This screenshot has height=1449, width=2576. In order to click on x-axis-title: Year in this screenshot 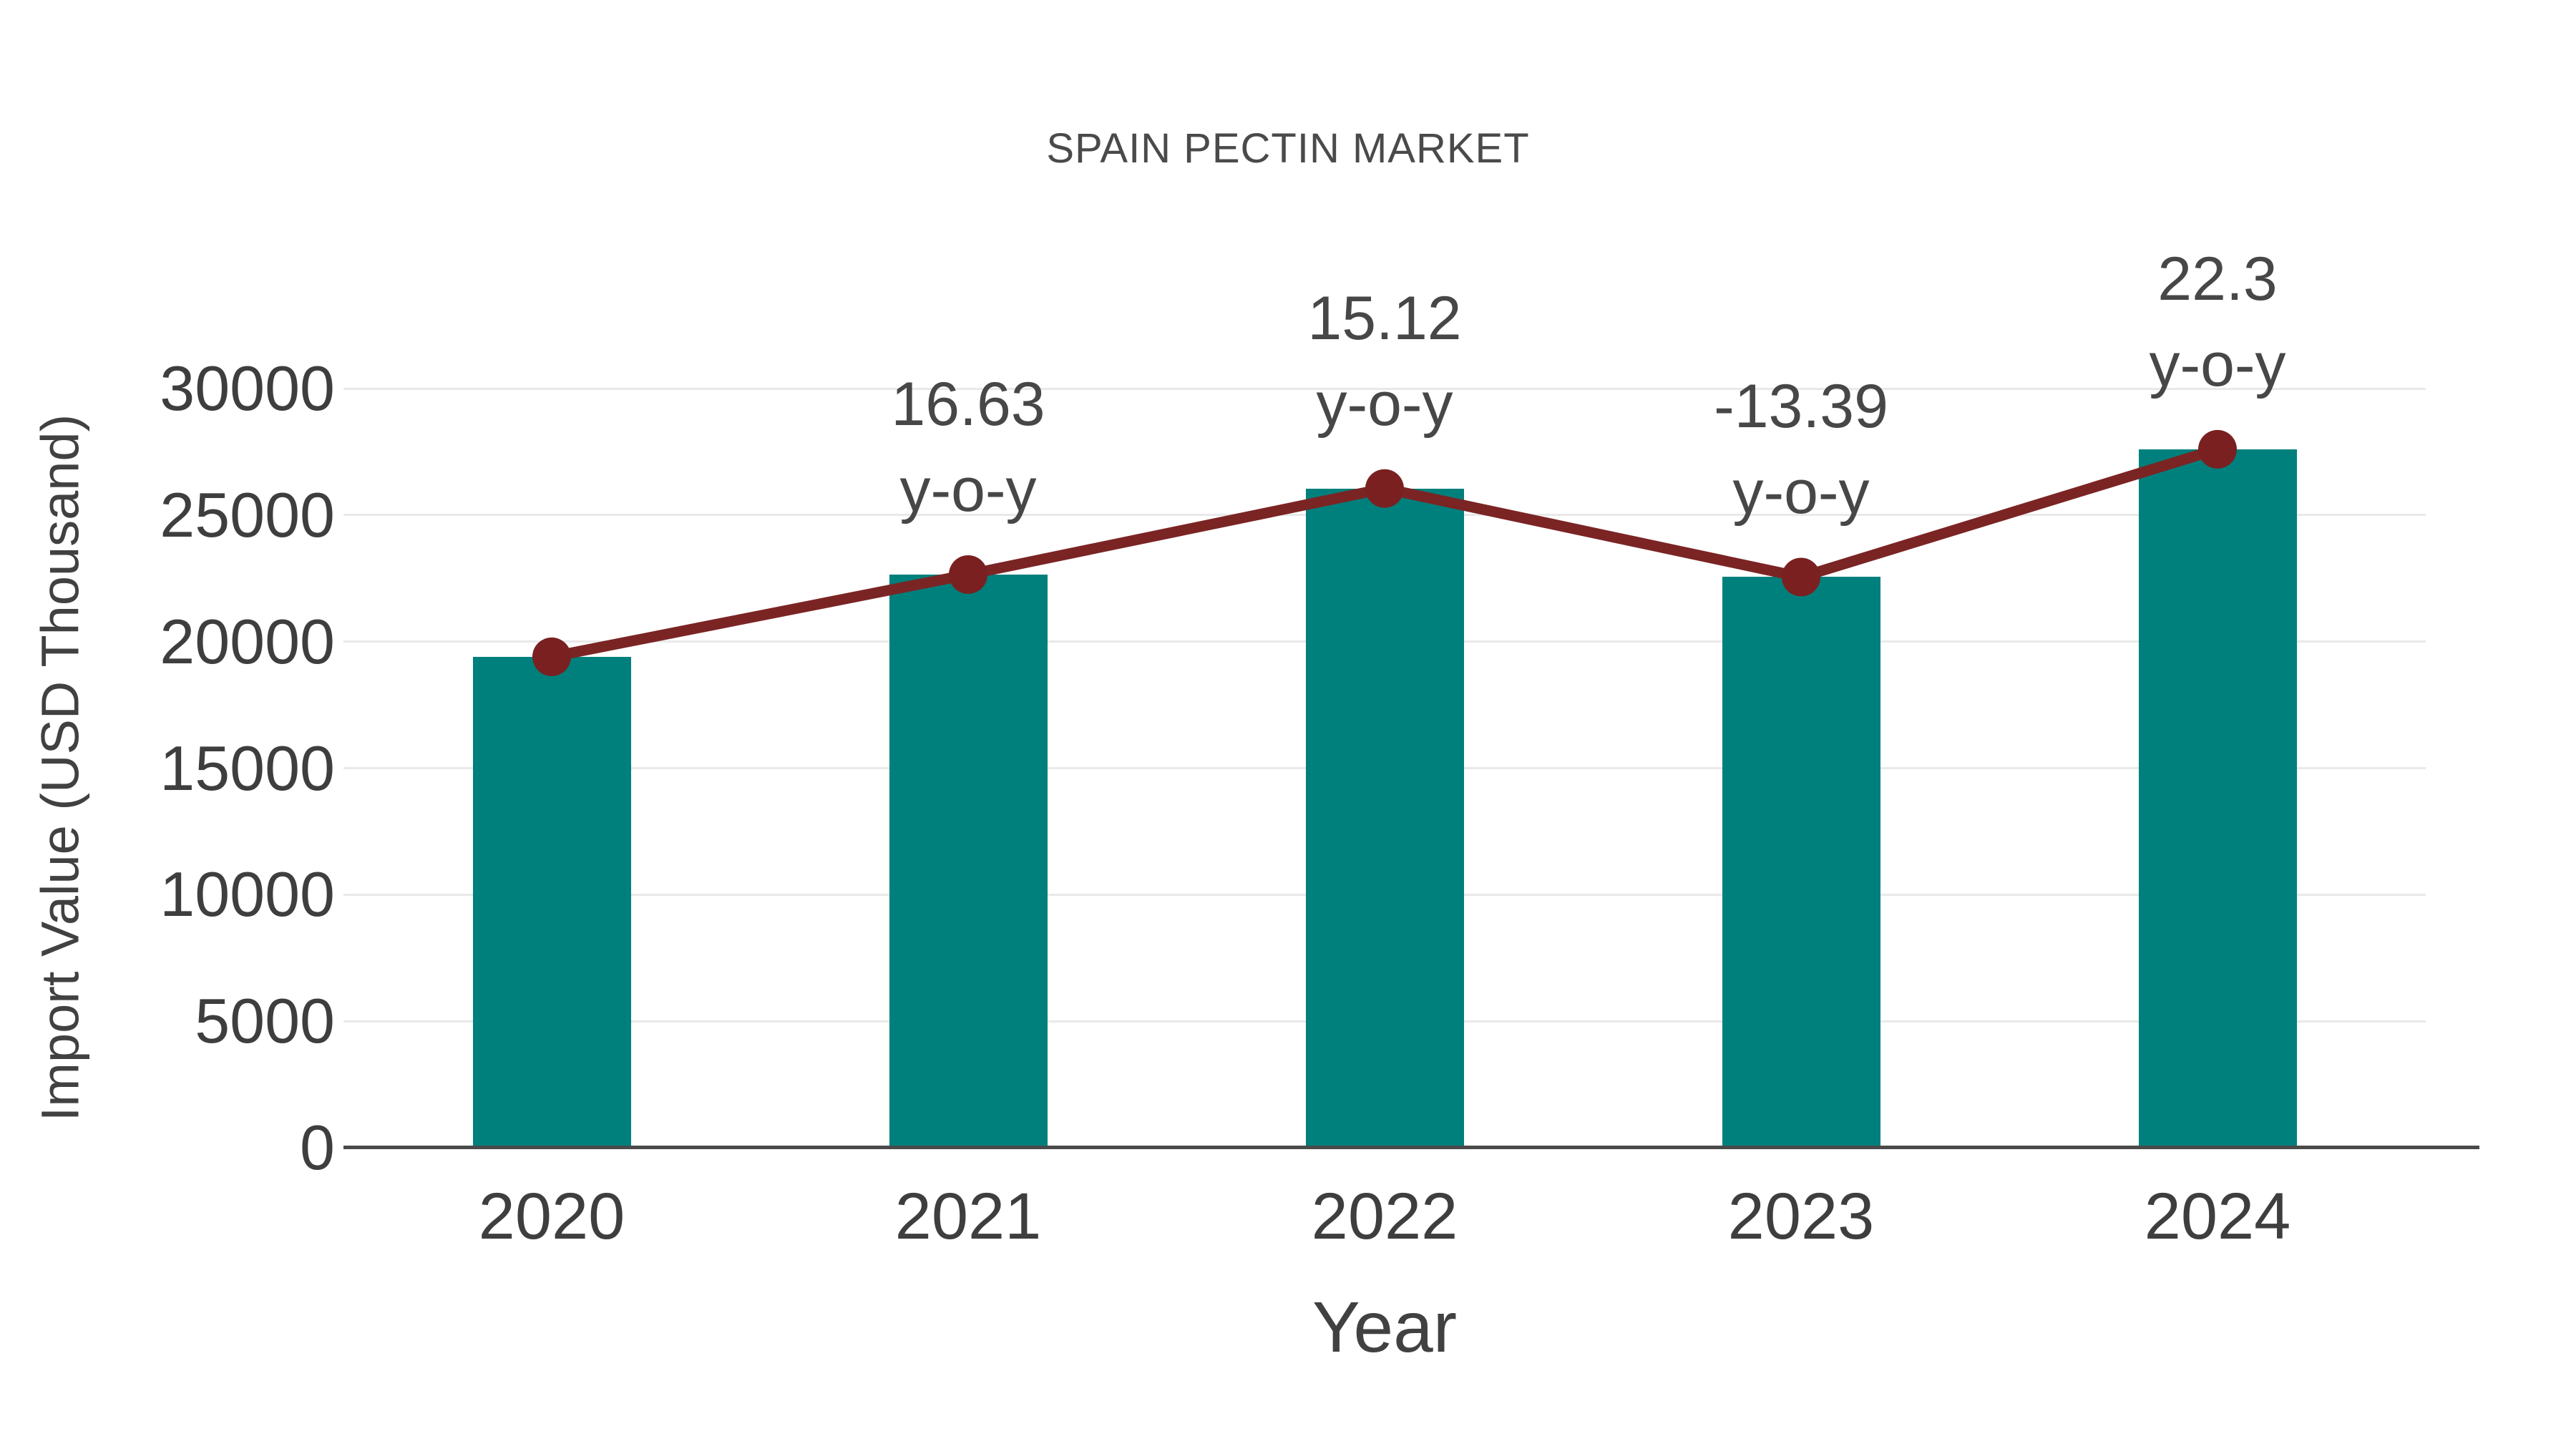, I will do `click(1385, 1327)`.